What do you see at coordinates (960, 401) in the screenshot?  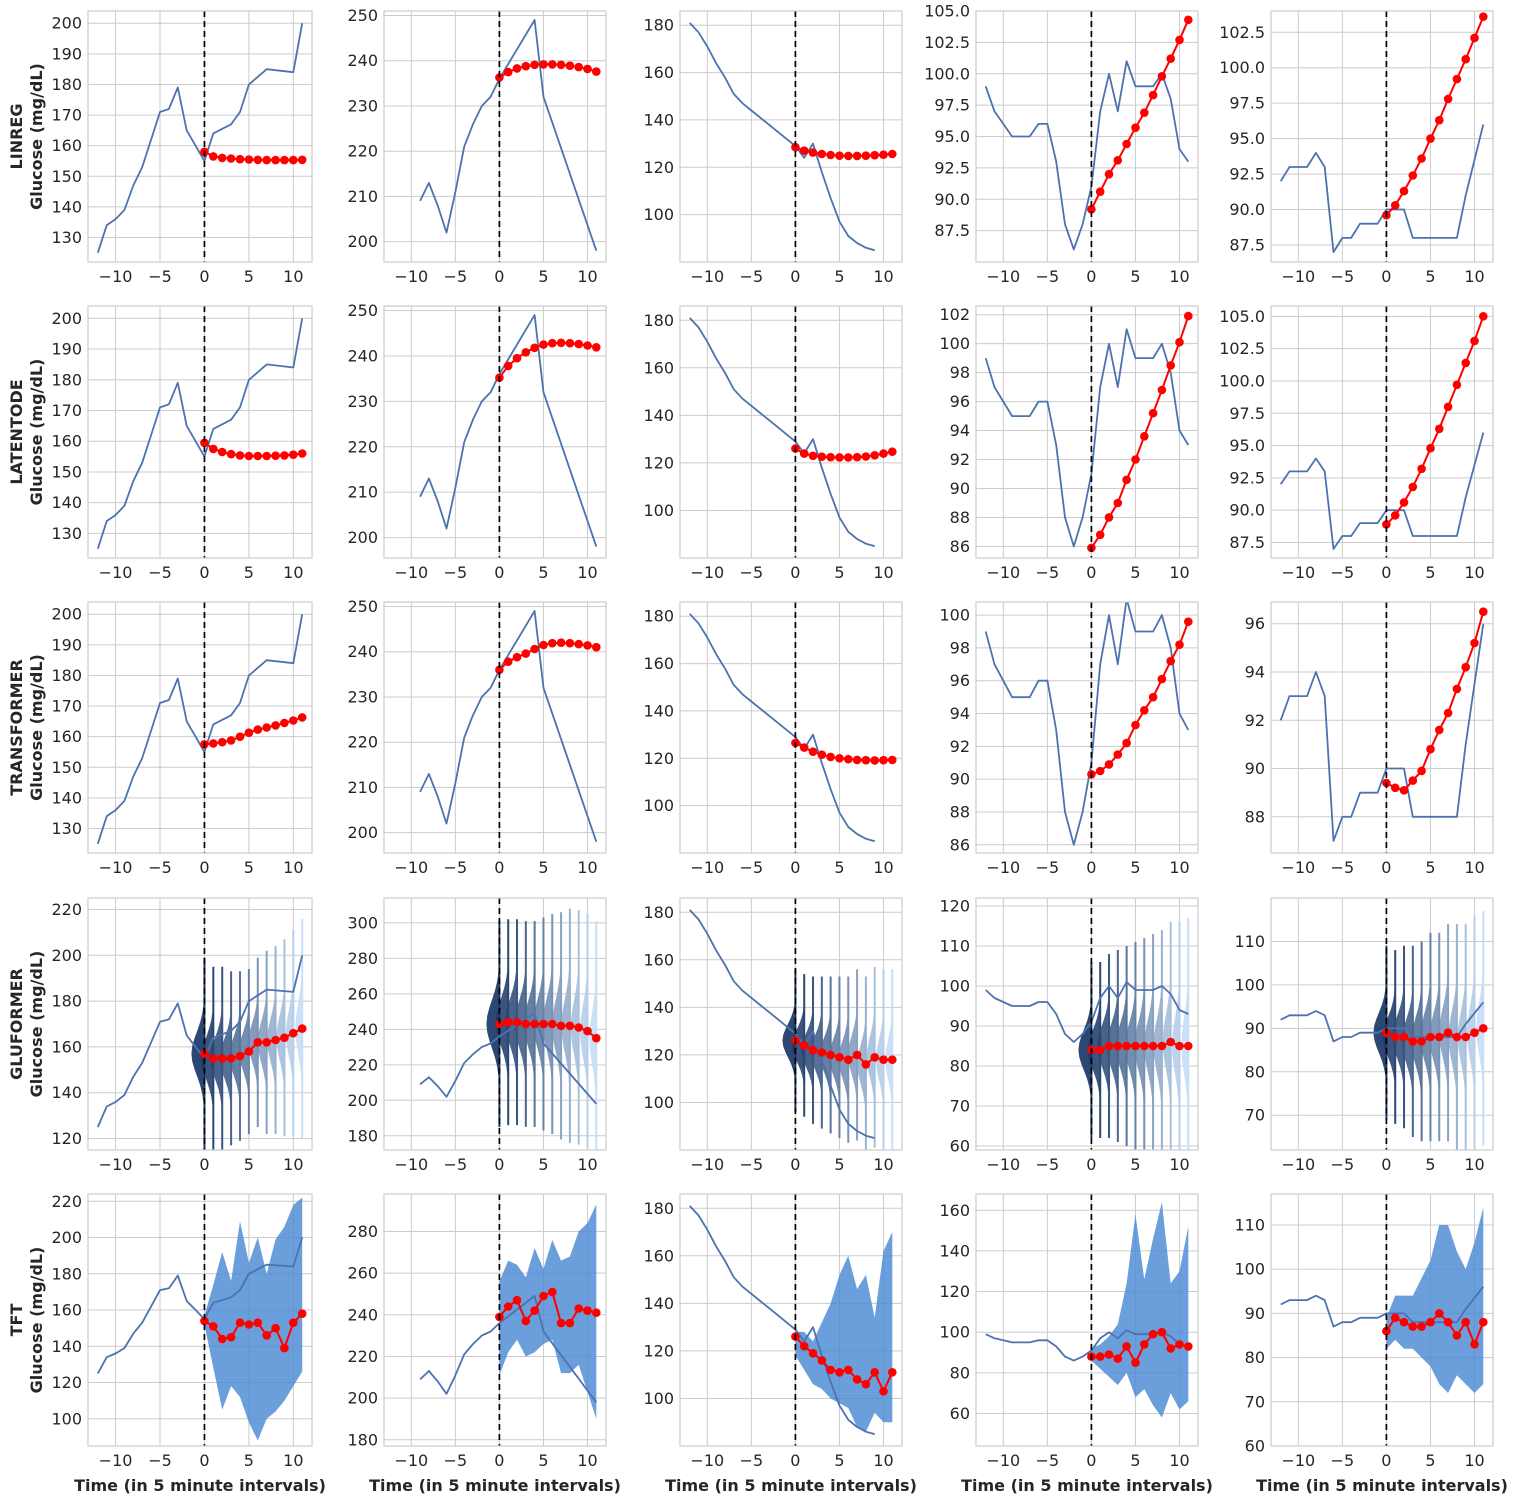 I see `y-tick-label: 96` at bounding box center [960, 401].